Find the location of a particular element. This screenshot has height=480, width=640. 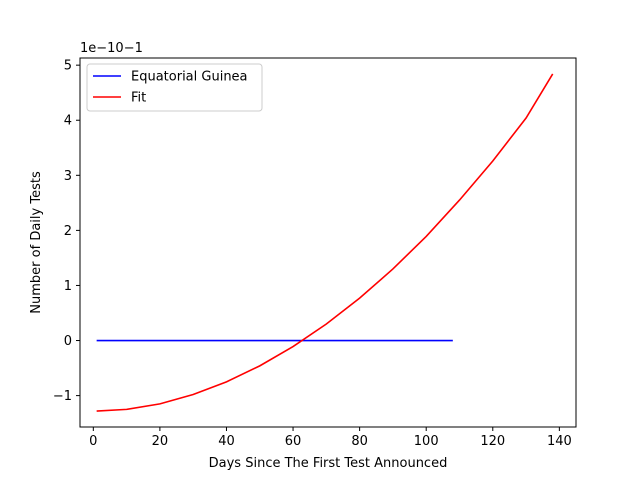

x-tick-label: 100 is located at coordinates (426, 441).